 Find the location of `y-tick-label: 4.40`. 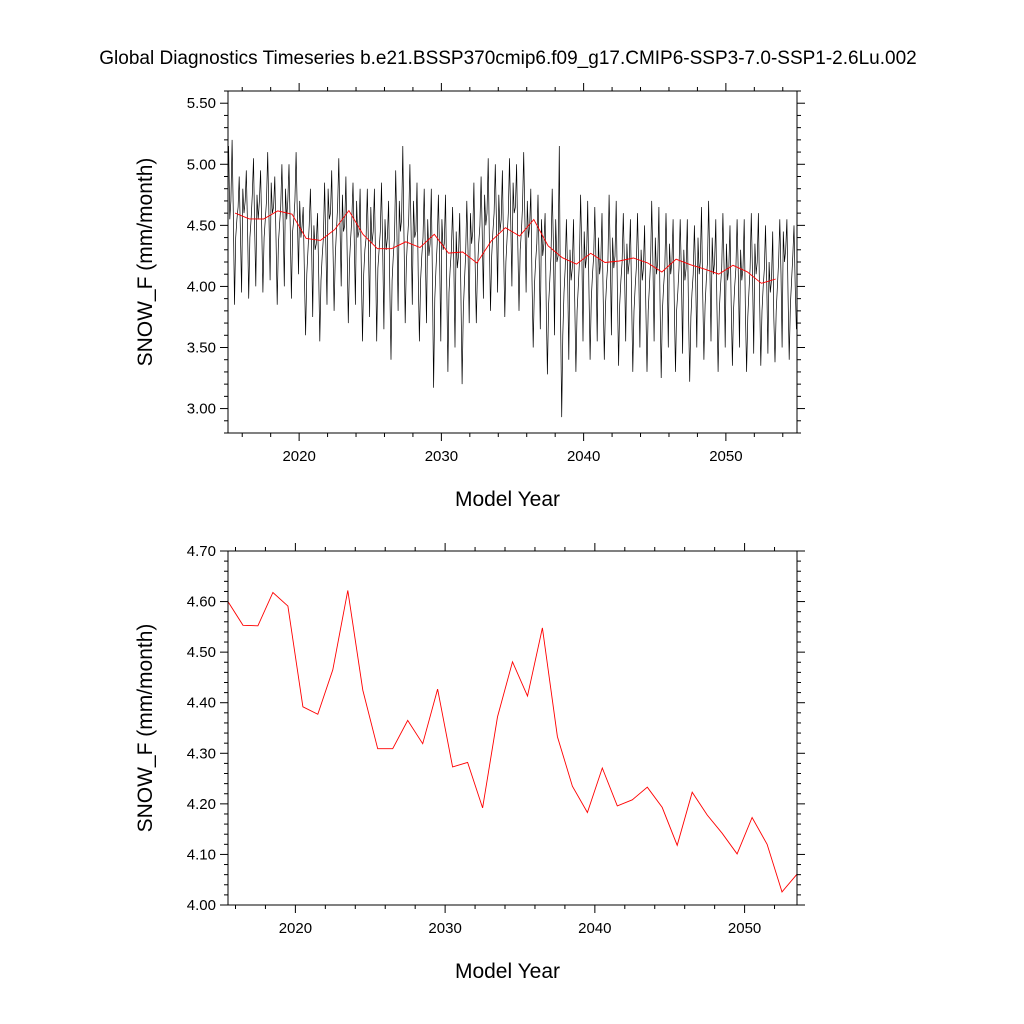

y-tick-label: 4.40 is located at coordinates (201, 703).